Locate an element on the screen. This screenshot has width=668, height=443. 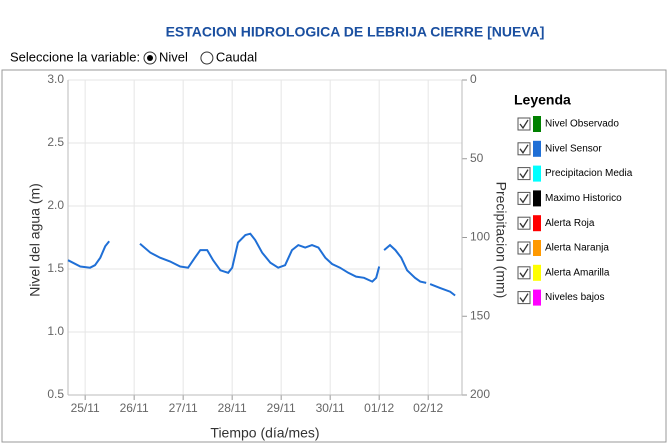
x-tick-label: 28/11 is located at coordinates (232, 408).